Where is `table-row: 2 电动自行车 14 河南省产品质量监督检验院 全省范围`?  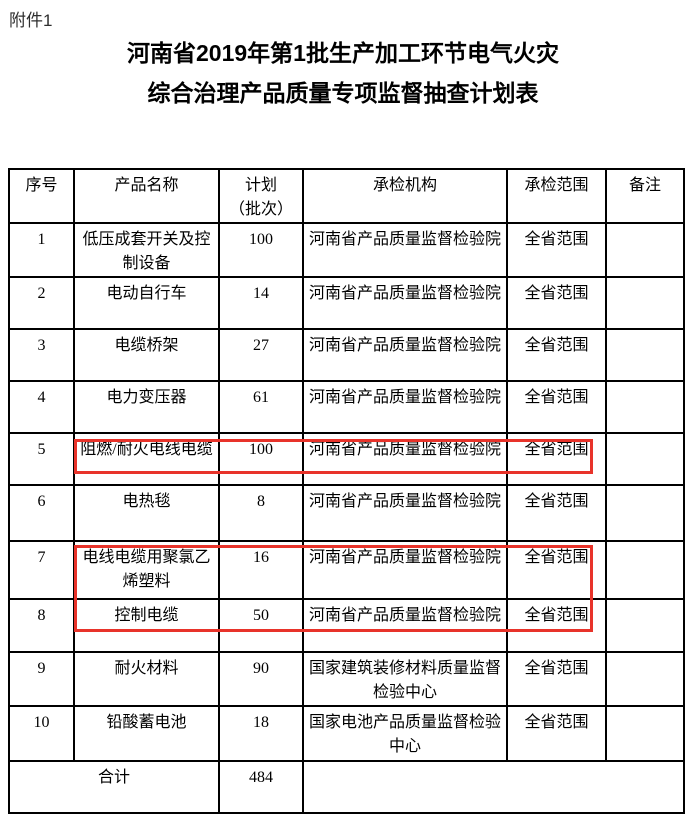
table-row: 2 电动自行车 14 河南省产品质量监督检验院 全省范围 is located at coordinates (346, 303).